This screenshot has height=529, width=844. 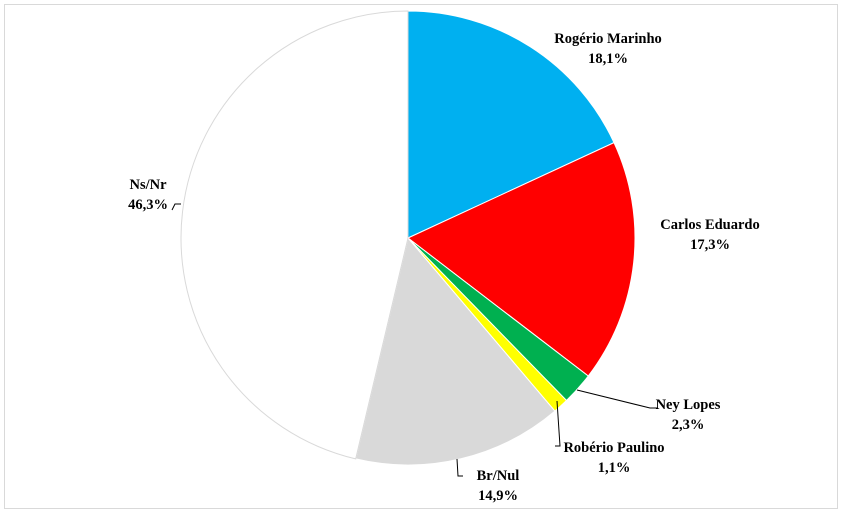 I want to click on pie-slice-rog-rio-marinho, so click(x=511, y=124).